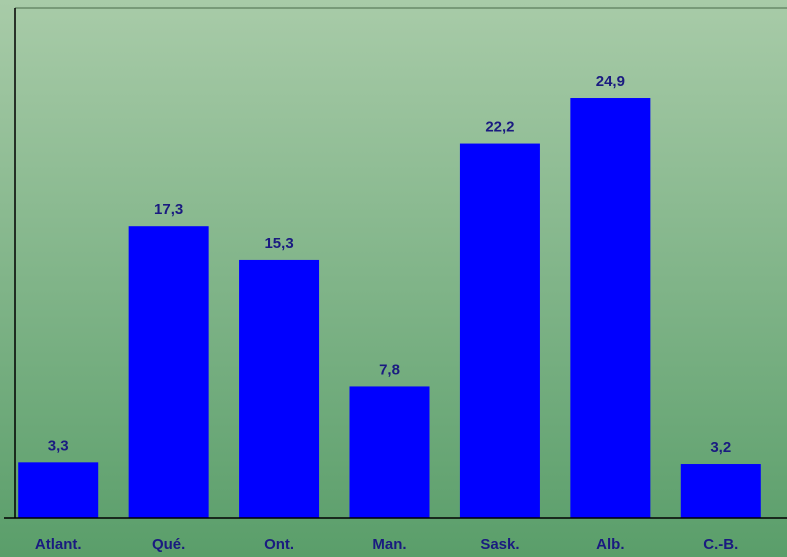 The height and width of the screenshot is (557, 787). Describe the element at coordinates (279, 544) in the screenshot. I see `x-tick-label: Ont.` at that location.